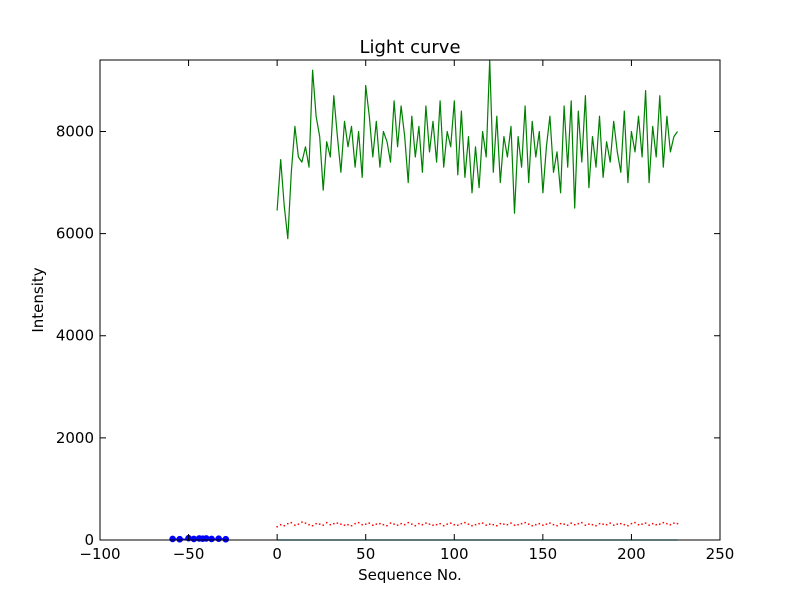  I want to click on y-axis-label: Intensity, so click(38, 299).